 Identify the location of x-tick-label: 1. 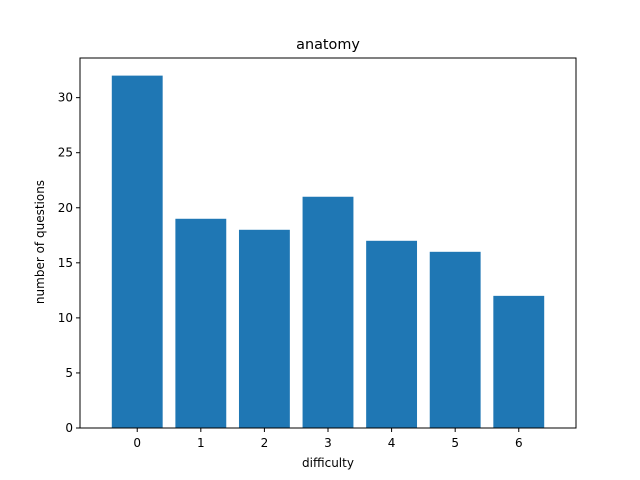
(201, 443).